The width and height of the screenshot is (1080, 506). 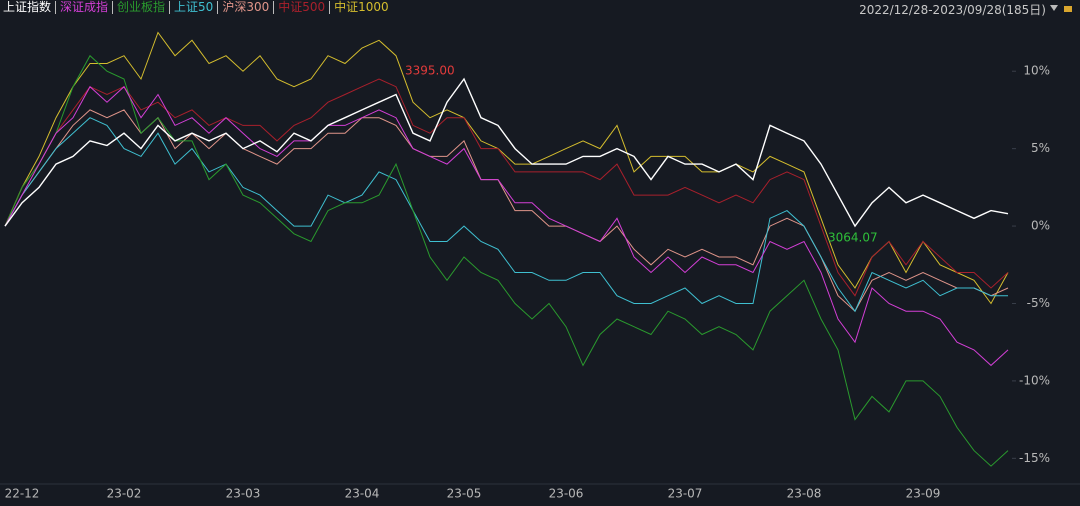 What do you see at coordinates (430, 71) in the screenshot?
I see `annotation: 3395.00` at bounding box center [430, 71].